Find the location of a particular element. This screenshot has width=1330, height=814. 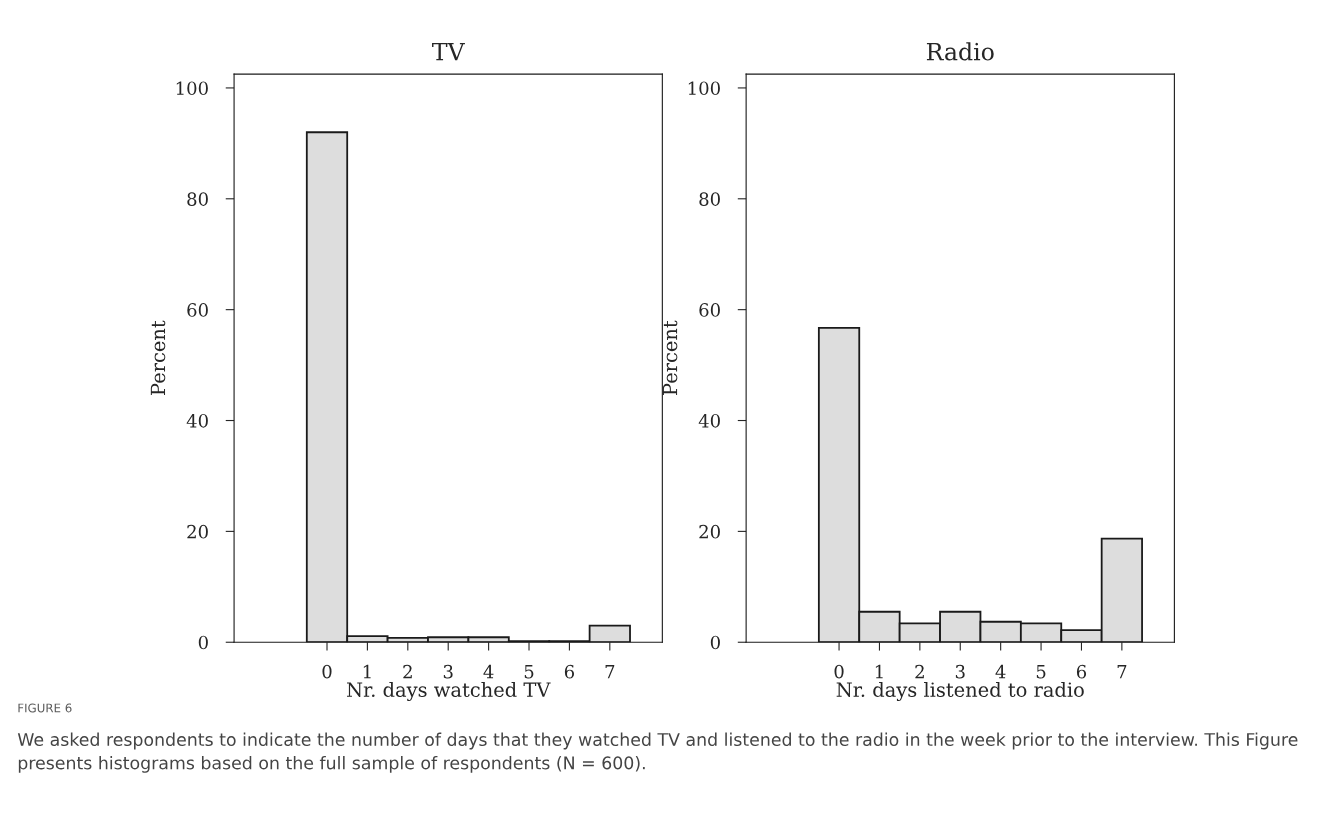

x-axis-title: Nr. days watched TV is located at coordinates (449, 691).